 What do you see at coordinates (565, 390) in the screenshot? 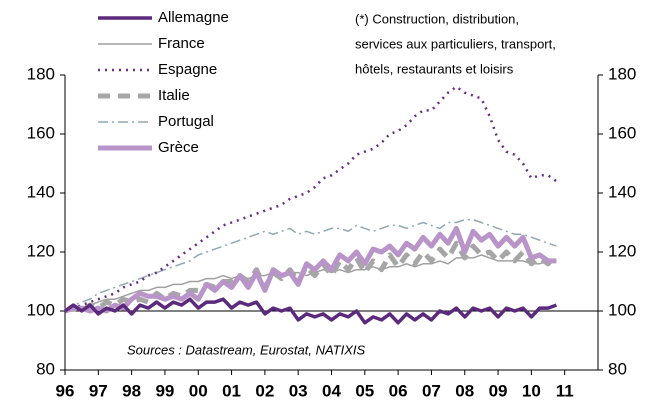
I see `x-tick-label: 11` at bounding box center [565, 390].